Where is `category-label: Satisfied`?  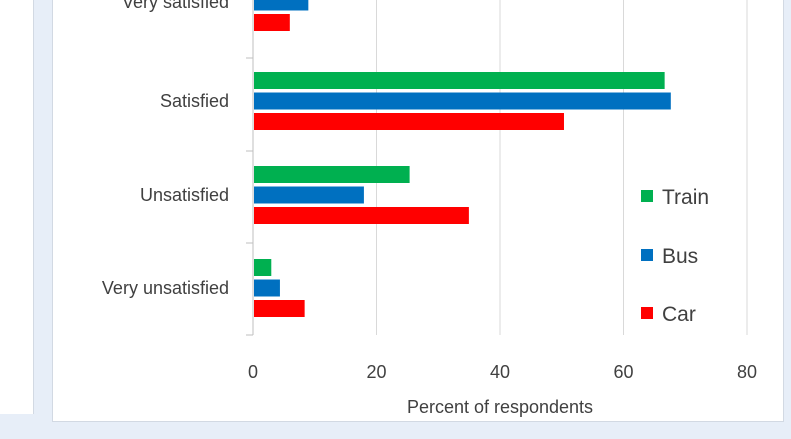 category-label: Satisfied is located at coordinates (194, 101).